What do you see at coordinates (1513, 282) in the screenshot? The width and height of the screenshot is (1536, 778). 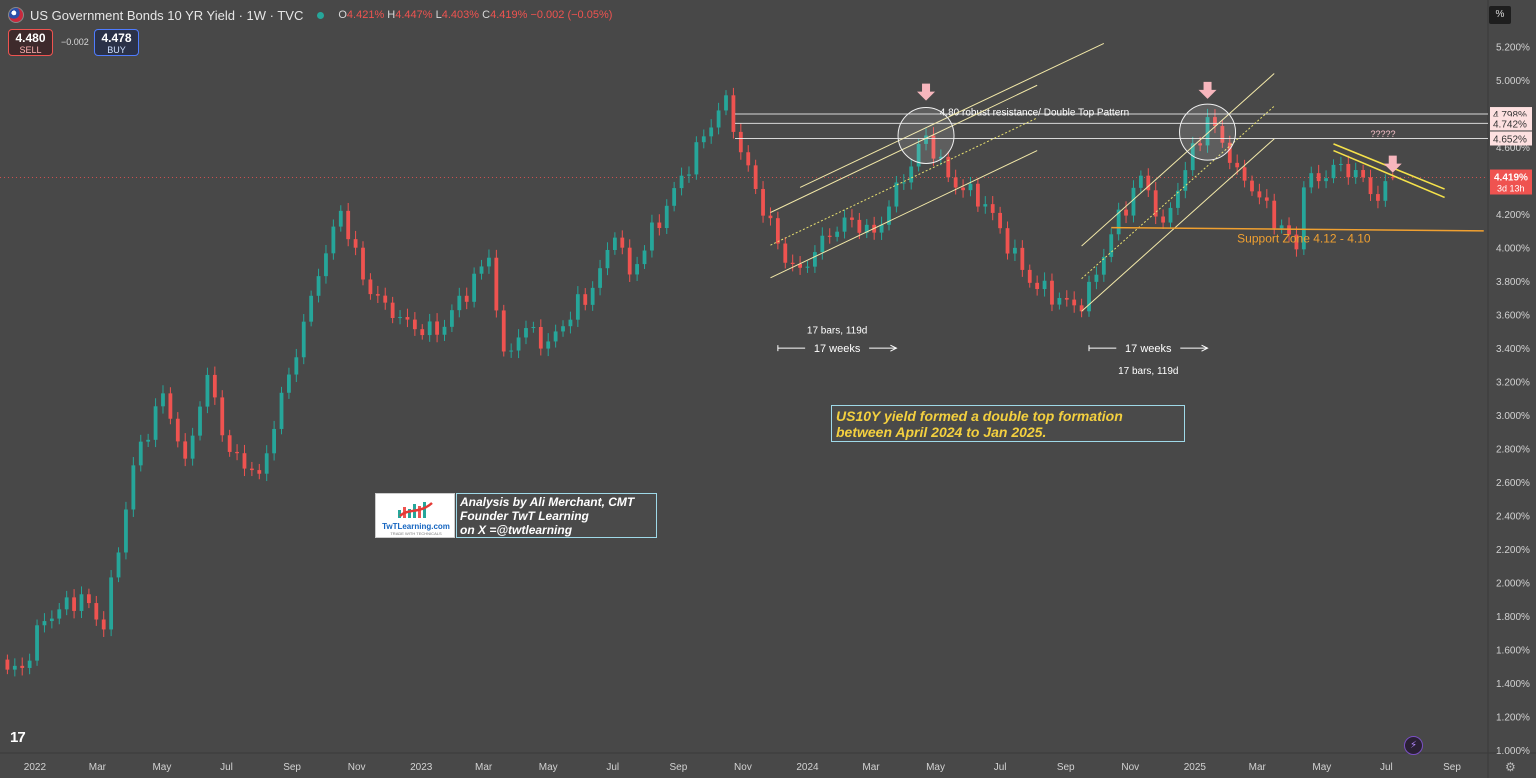 I see `y-tick-label: 3.800%` at bounding box center [1513, 282].